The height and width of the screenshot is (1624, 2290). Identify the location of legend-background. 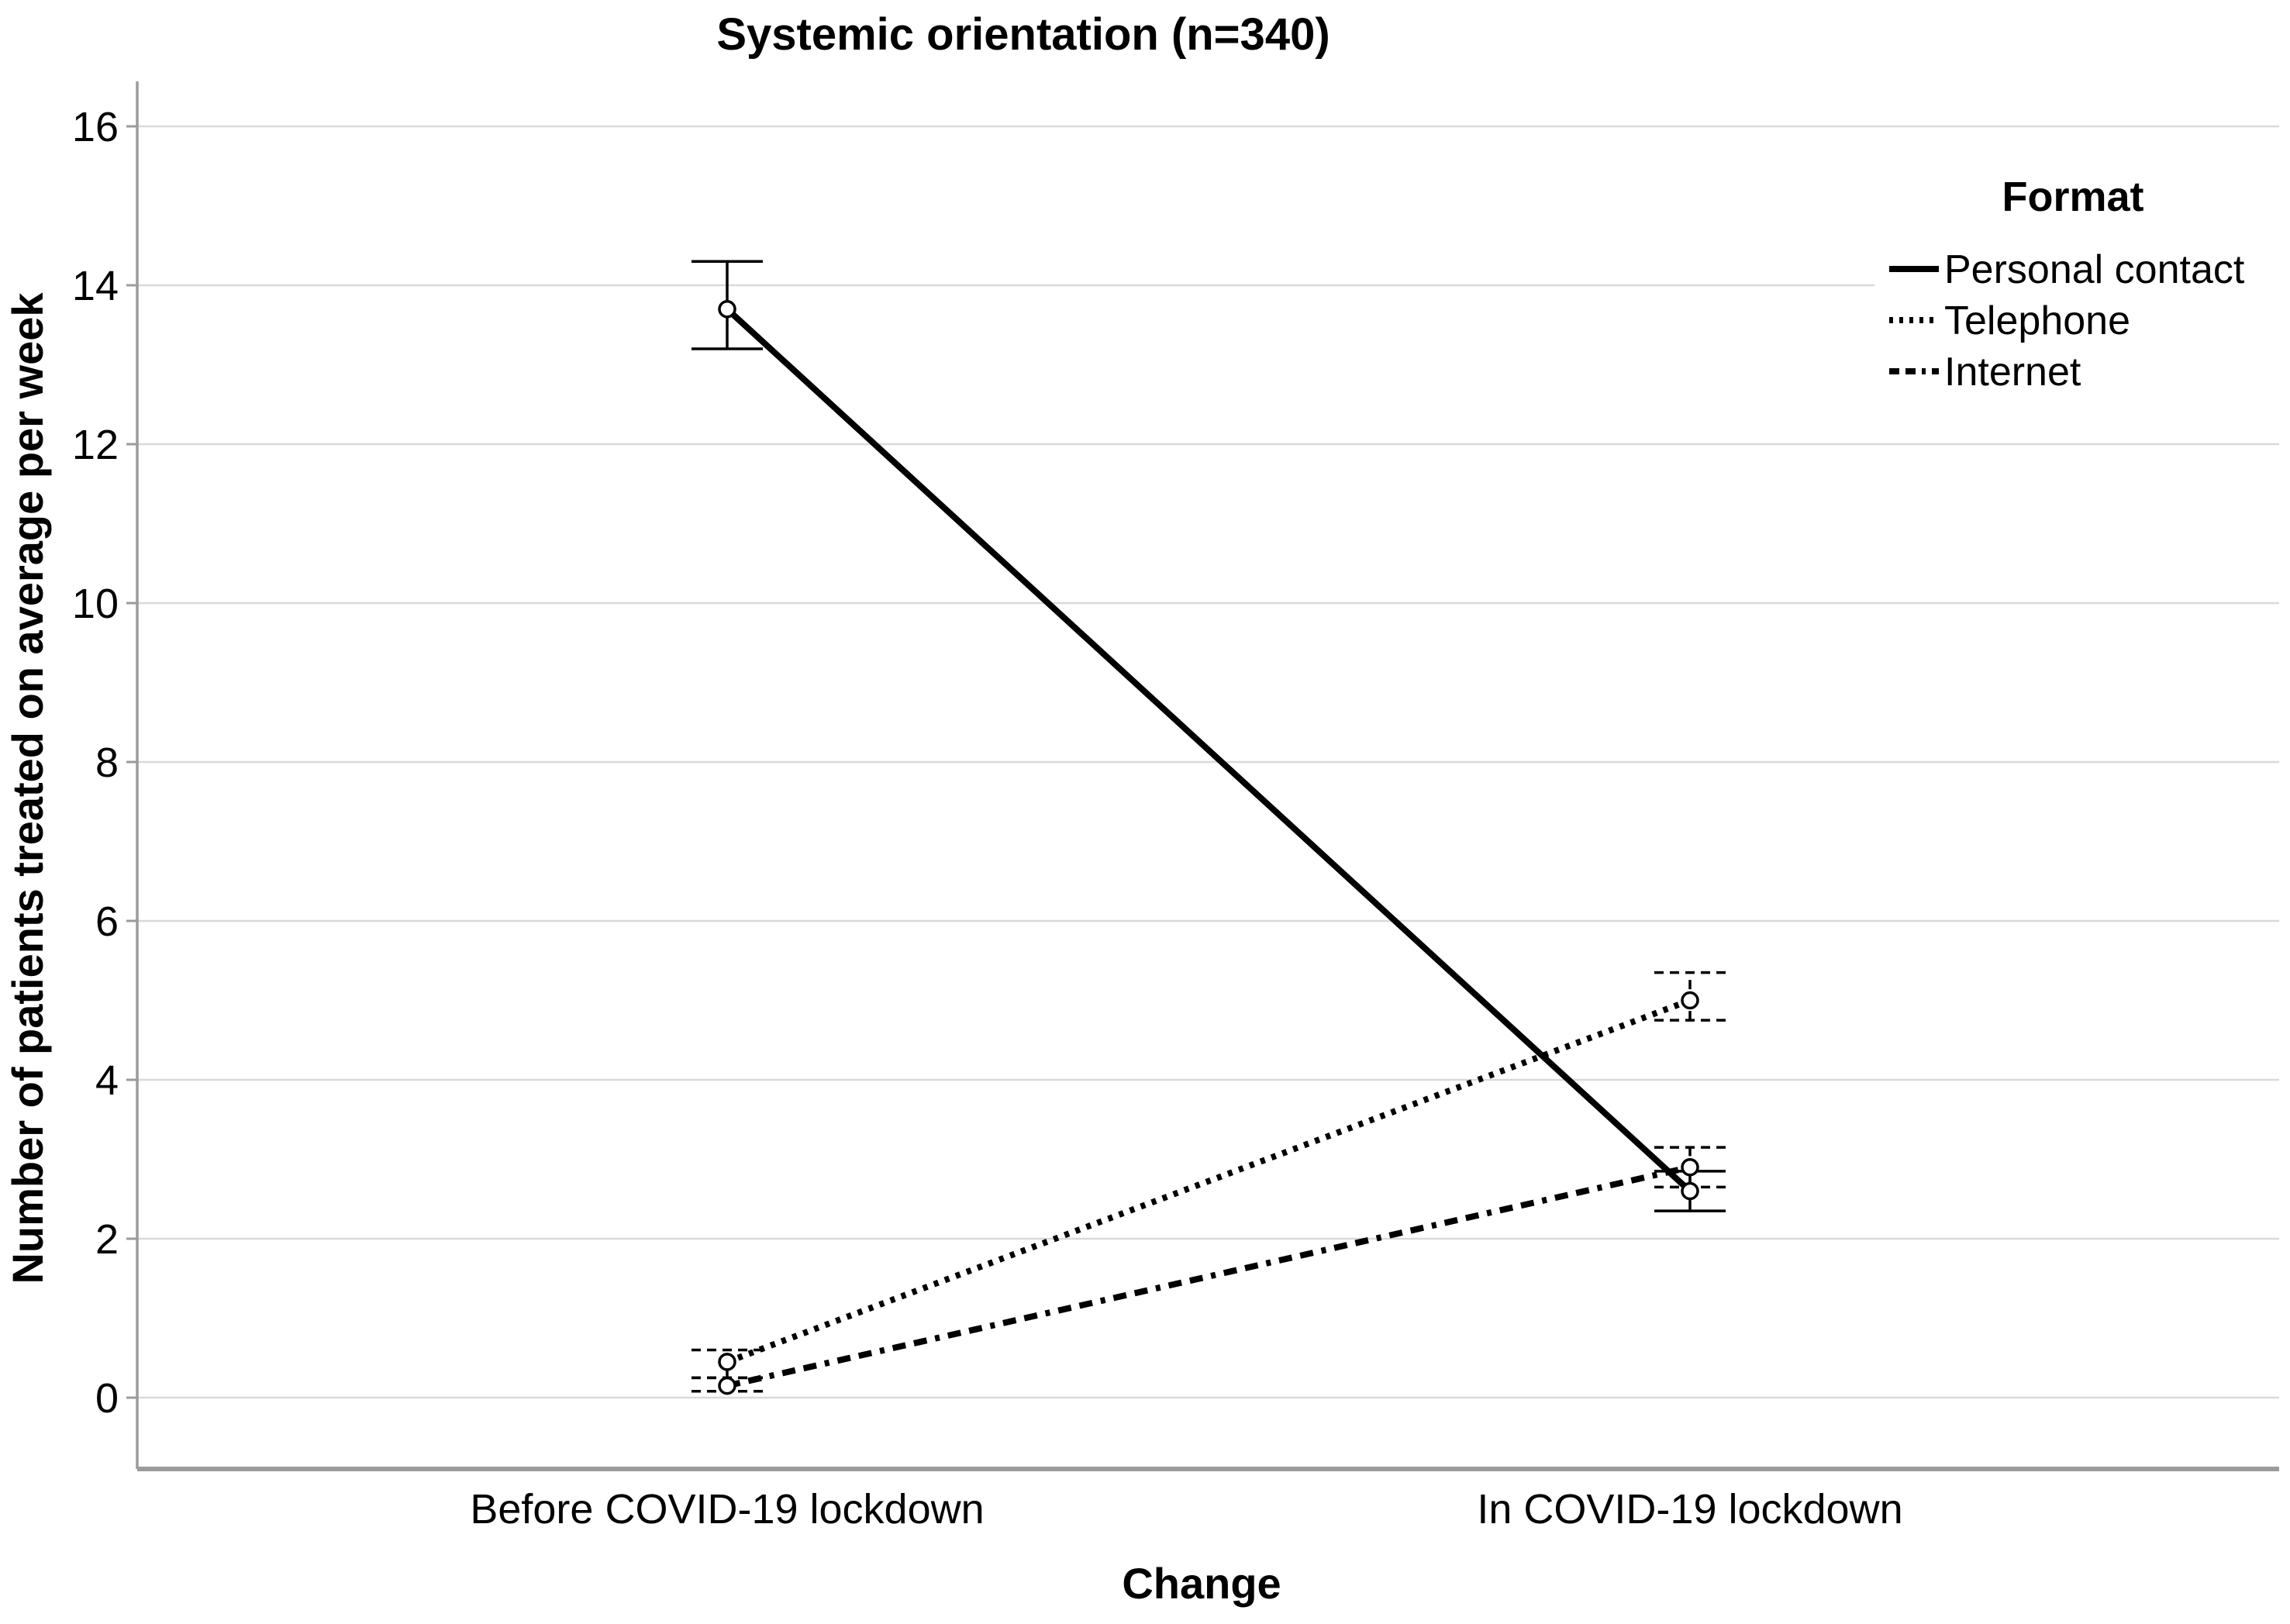
(2082, 289).